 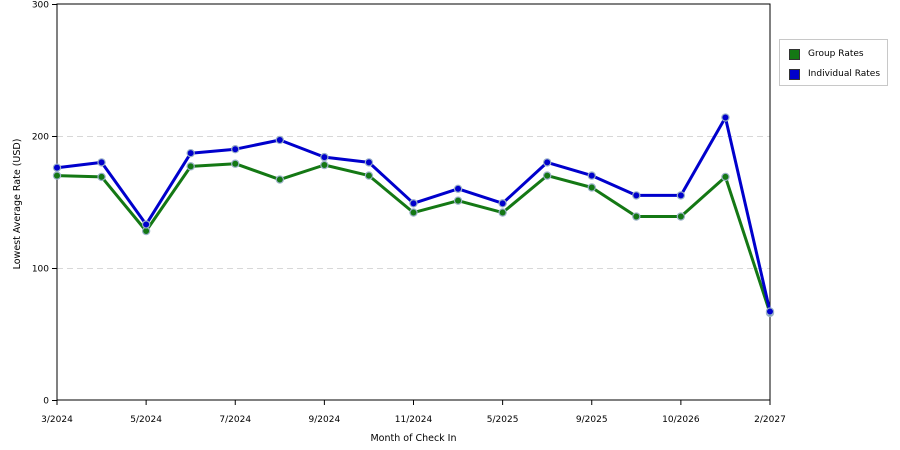 I want to click on legend-item-individual-rates: Individual Rates, so click(x=834, y=74).